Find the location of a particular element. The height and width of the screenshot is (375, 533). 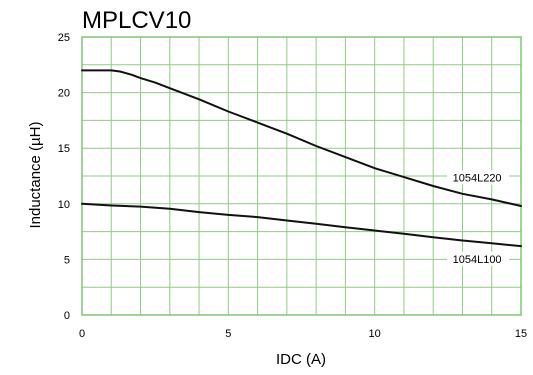

x-axis-label: IDC (A) is located at coordinates (301, 359).